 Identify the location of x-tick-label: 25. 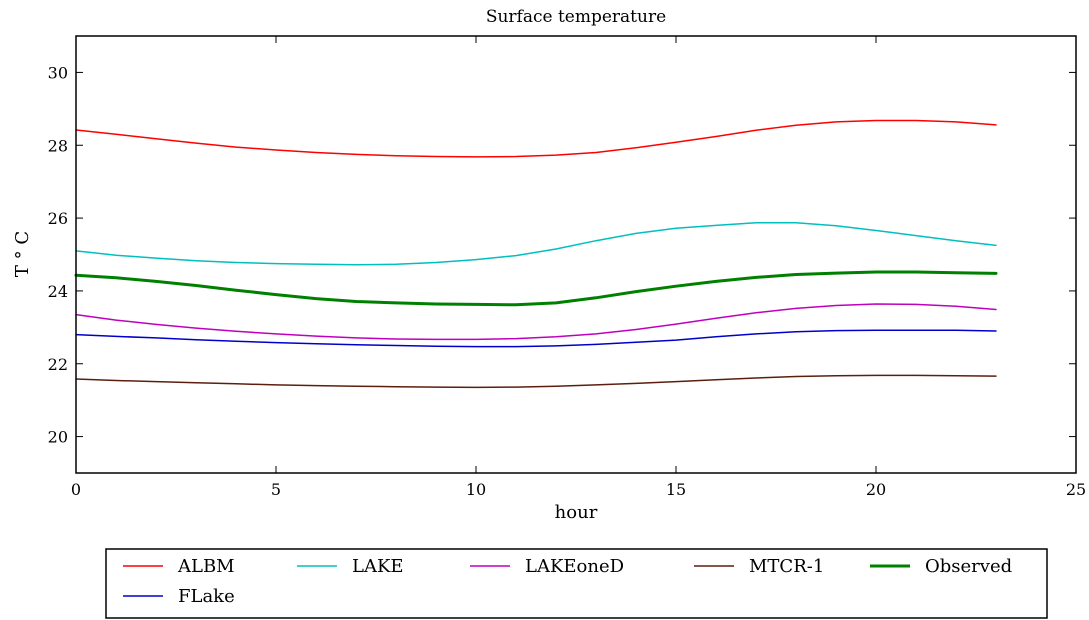
(1076, 489).